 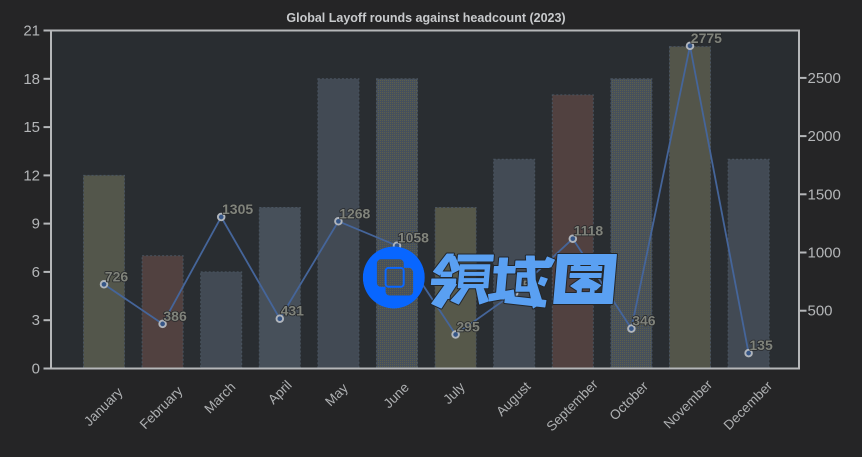 What do you see at coordinates (293, 311) in the screenshot?
I see `svg-text: 431` at bounding box center [293, 311].